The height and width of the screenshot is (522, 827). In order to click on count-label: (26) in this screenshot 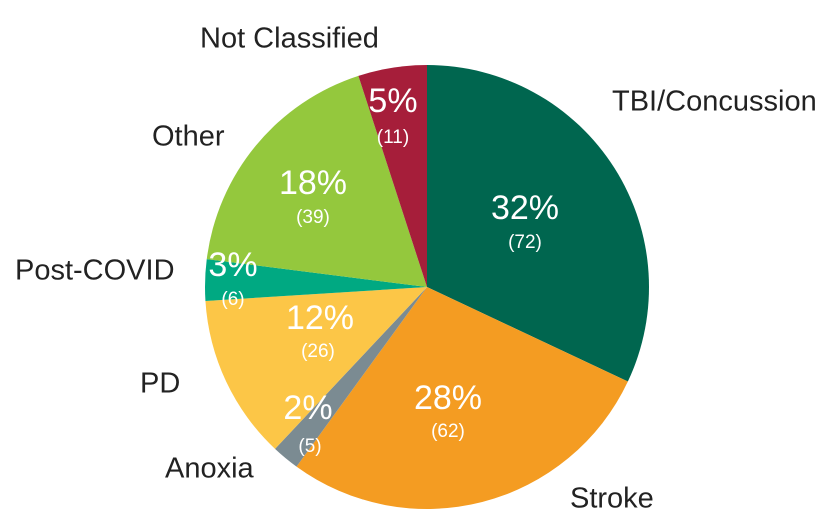, I will do `click(318, 351)`.